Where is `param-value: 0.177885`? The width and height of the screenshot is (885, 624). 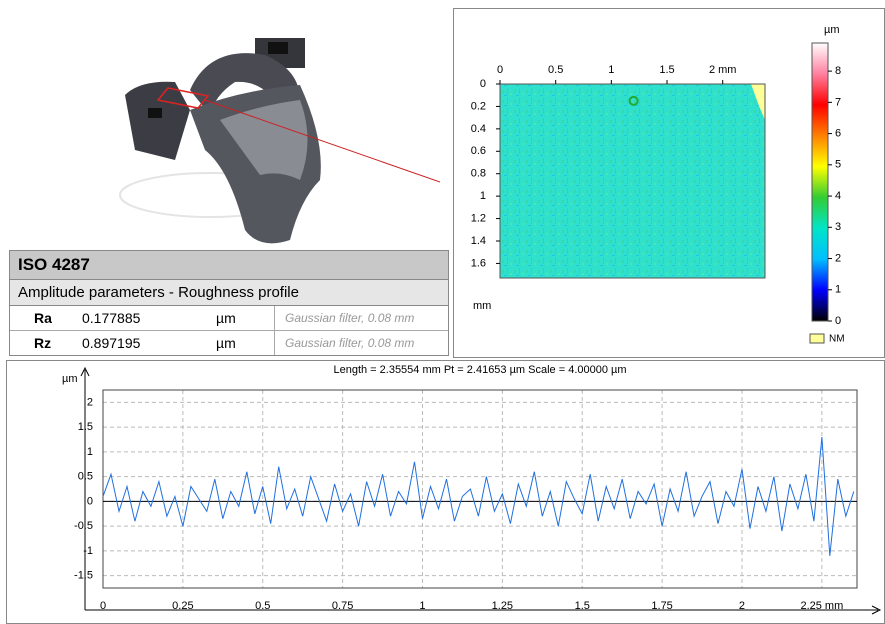
param-value: 0.177885 is located at coordinates (111, 318).